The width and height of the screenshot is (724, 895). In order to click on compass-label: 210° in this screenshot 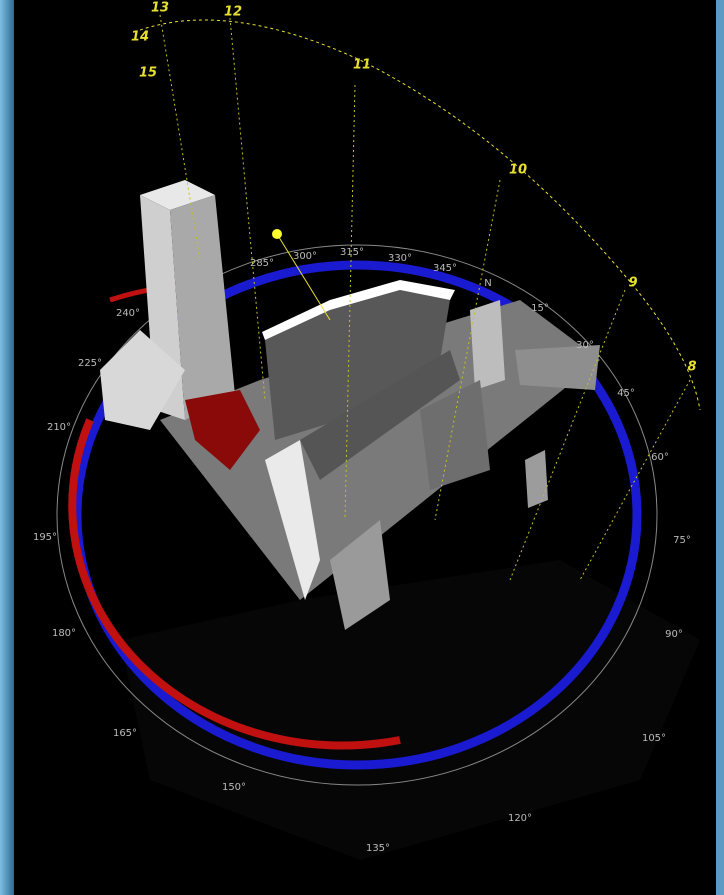, I will do `click(59, 427)`.